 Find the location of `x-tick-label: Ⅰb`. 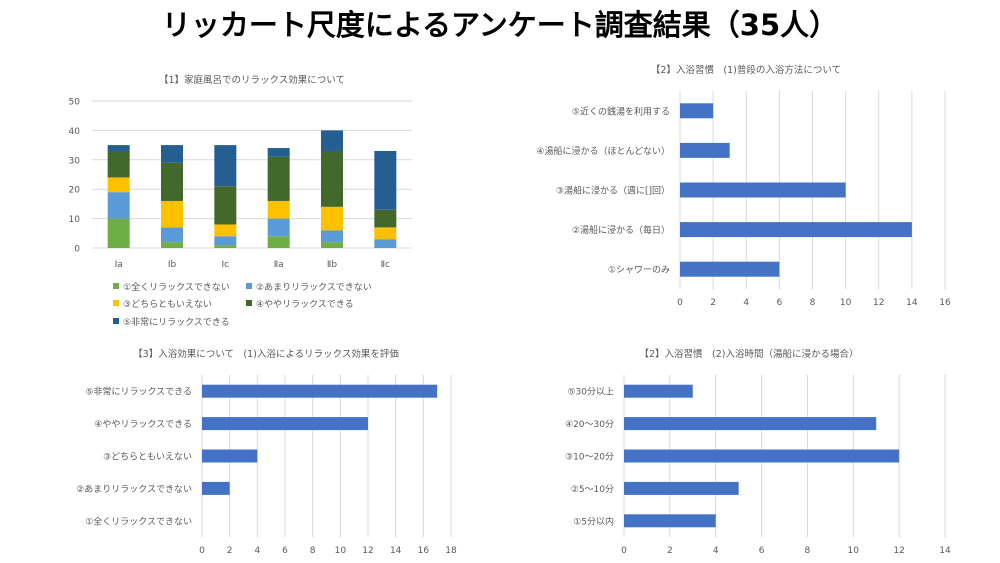

x-tick-label: Ⅰb is located at coordinates (172, 265).